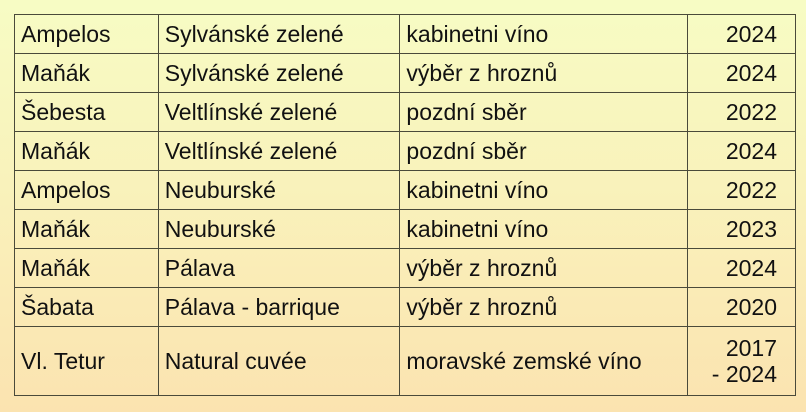 Image resolution: width=806 pixels, height=412 pixels. Describe the element at coordinates (86, 361) in the screenshot. I see `producer-cell: Vl. Tetur` at that location.